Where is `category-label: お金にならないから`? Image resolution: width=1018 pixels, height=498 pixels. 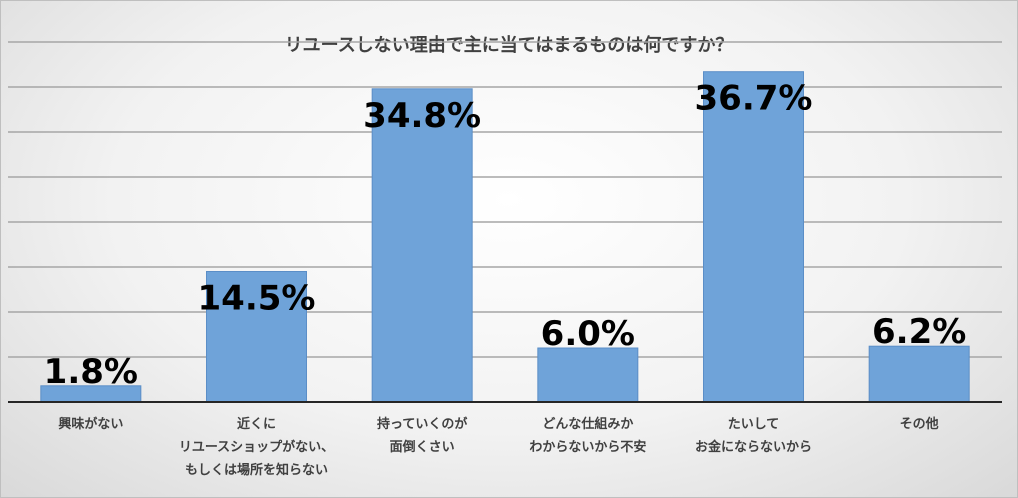 category-label: お金にならないから is located at coordinates (753, 447).